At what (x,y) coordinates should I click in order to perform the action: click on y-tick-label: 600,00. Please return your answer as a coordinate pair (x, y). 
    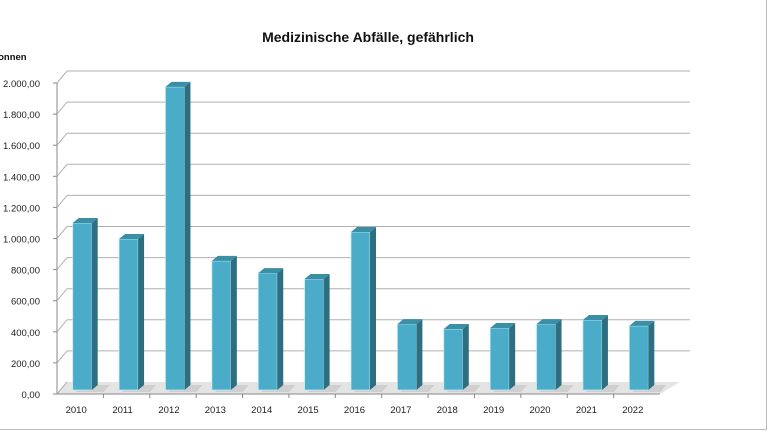
    Looking at the image, I should click on (25, 302).